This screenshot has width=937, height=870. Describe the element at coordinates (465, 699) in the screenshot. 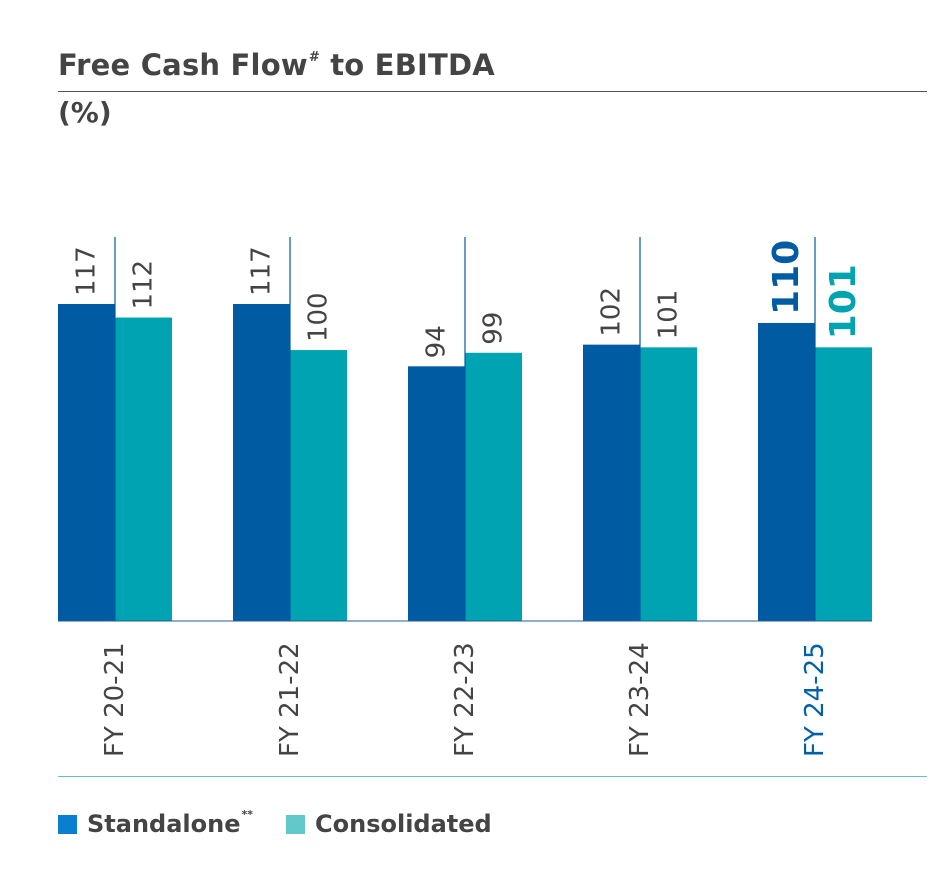

I see `category-label-2: FY 22-23` at that location.